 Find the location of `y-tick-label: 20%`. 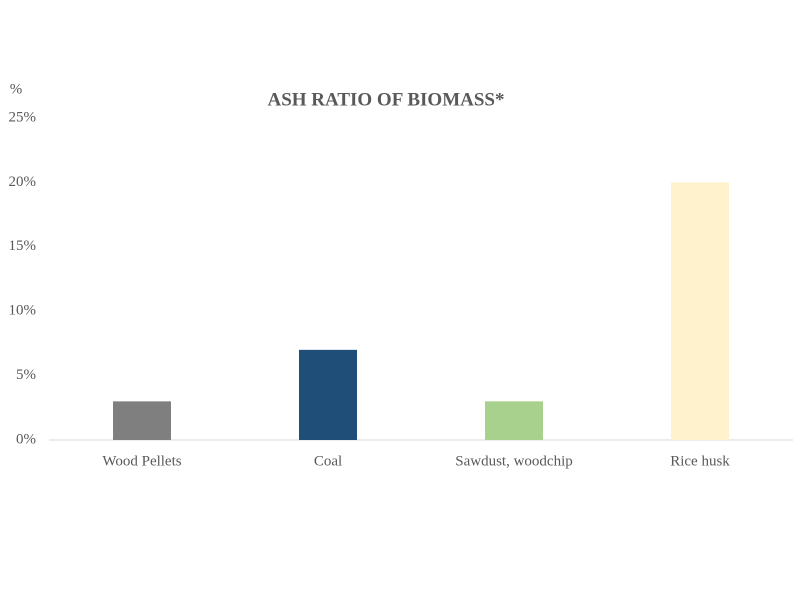

y-tick-label: 20% is located at coordinates (23, 182).